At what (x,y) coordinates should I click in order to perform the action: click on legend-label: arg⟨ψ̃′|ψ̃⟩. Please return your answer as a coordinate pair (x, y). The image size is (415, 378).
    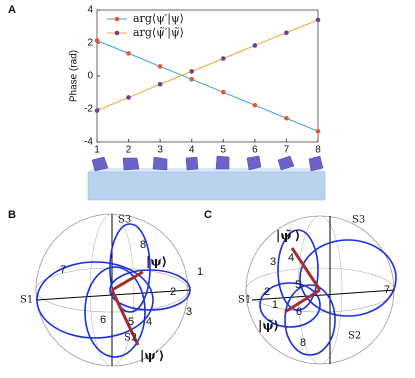
    Looking at the image, I should click on (158, 33).